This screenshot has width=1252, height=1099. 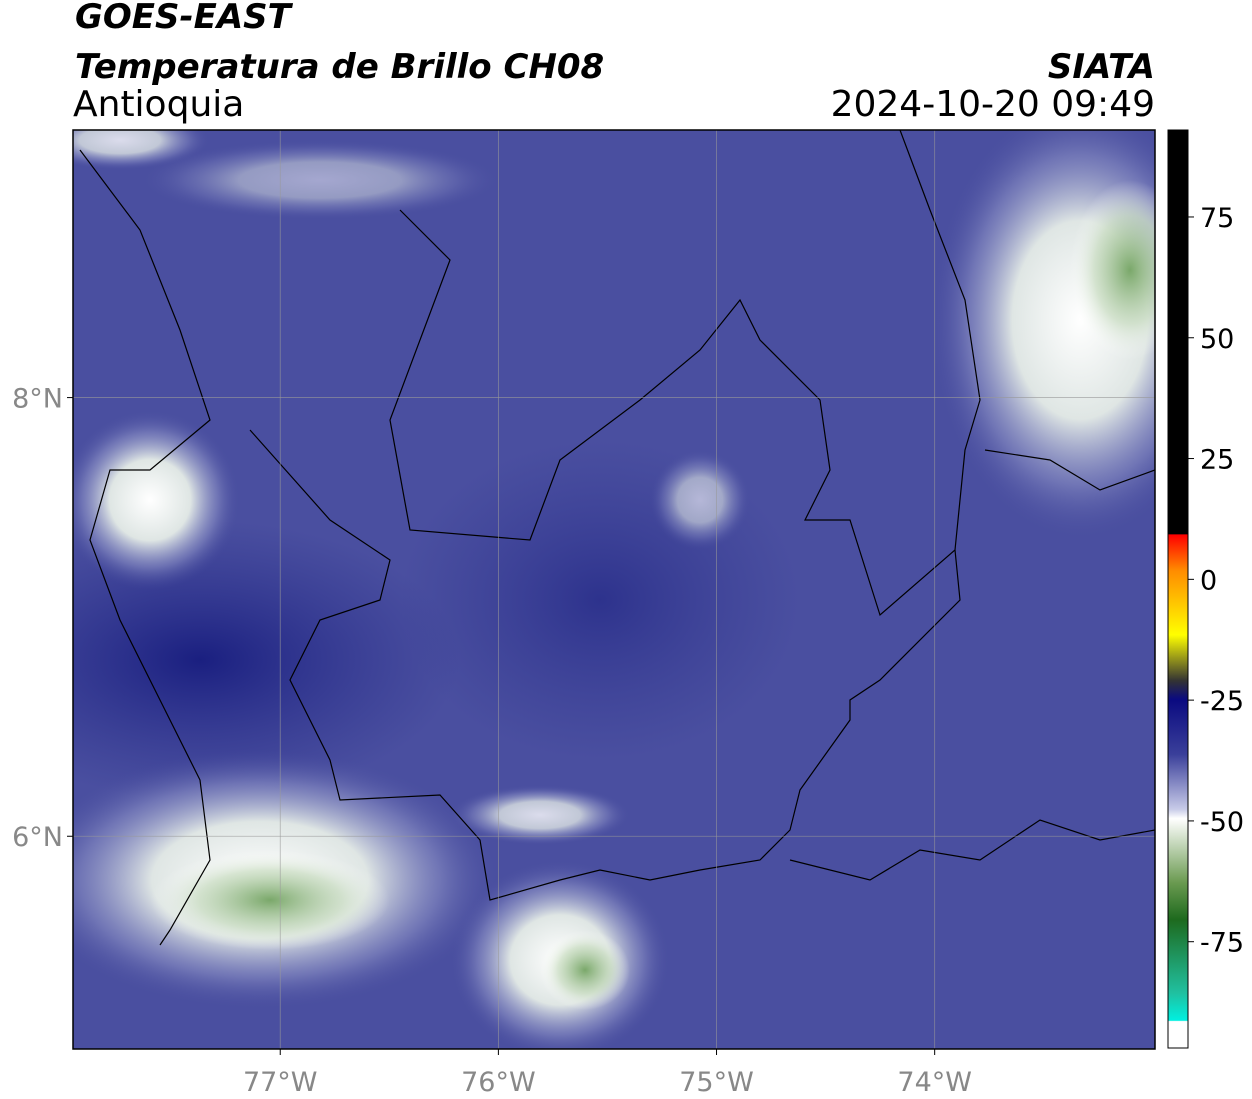 What do you see at coordinates (280, 1082) in the screenshot?
I see `x-tick-label: 77°W` at bounding box center [280, 1082].